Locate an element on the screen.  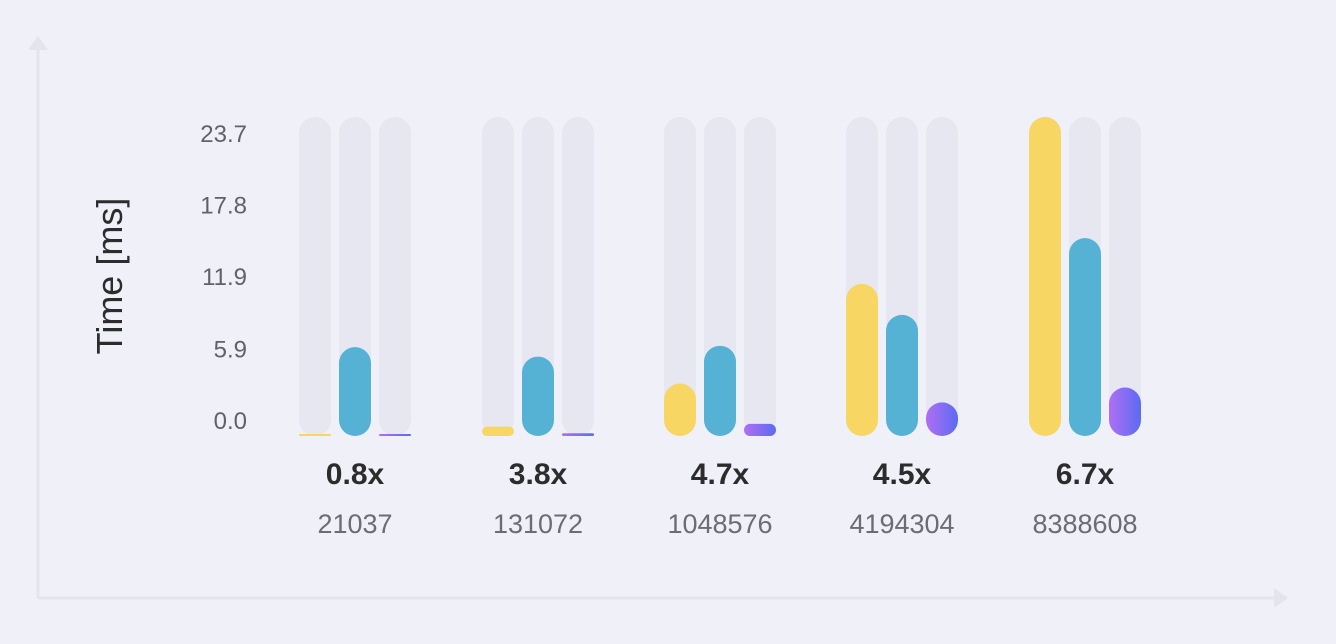
category-label: 8388608 is located at coordinates (1084, 524).